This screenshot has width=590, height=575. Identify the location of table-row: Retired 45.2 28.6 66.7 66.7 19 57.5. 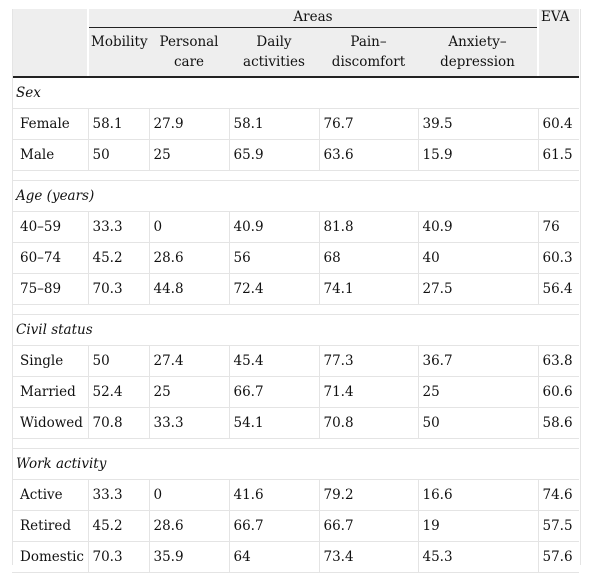
(295, 526).